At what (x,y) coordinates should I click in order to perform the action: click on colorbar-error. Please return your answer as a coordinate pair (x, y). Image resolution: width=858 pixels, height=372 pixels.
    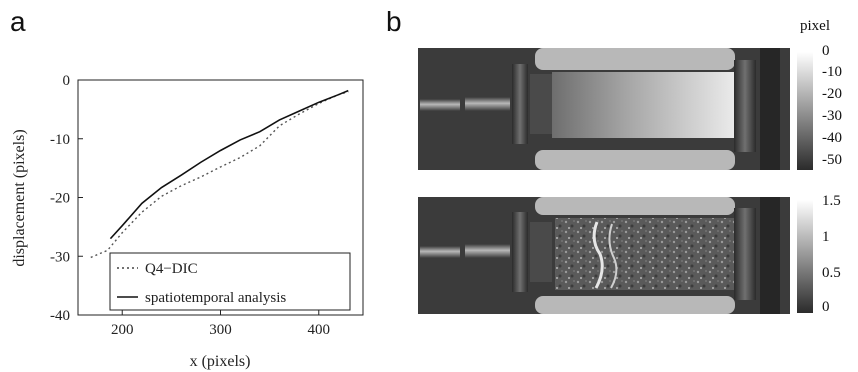
    Looking at the image, I should click on (805, 256).